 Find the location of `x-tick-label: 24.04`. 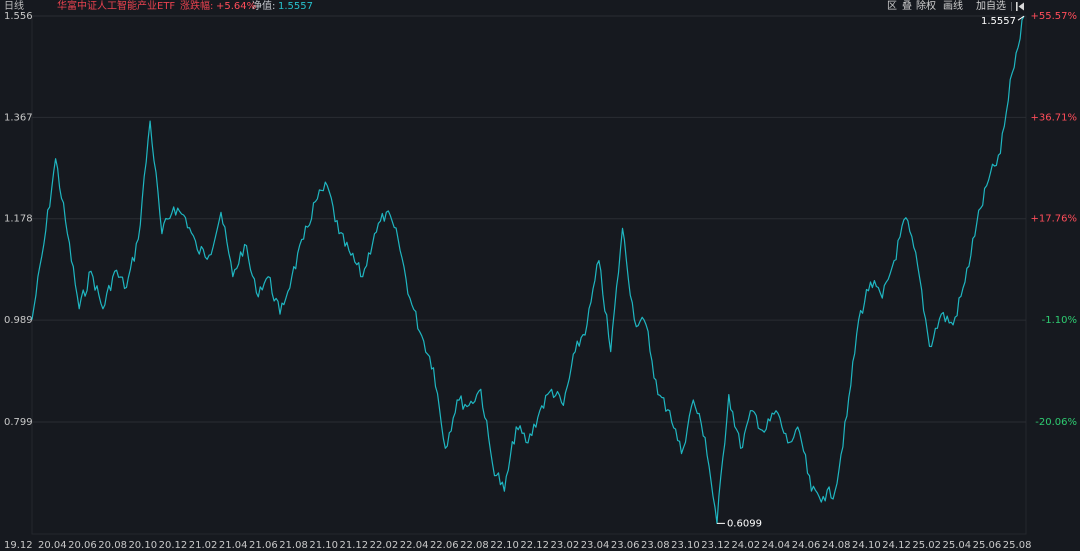

x-tick-label: 24.04 is located at coordinates (776, 545).